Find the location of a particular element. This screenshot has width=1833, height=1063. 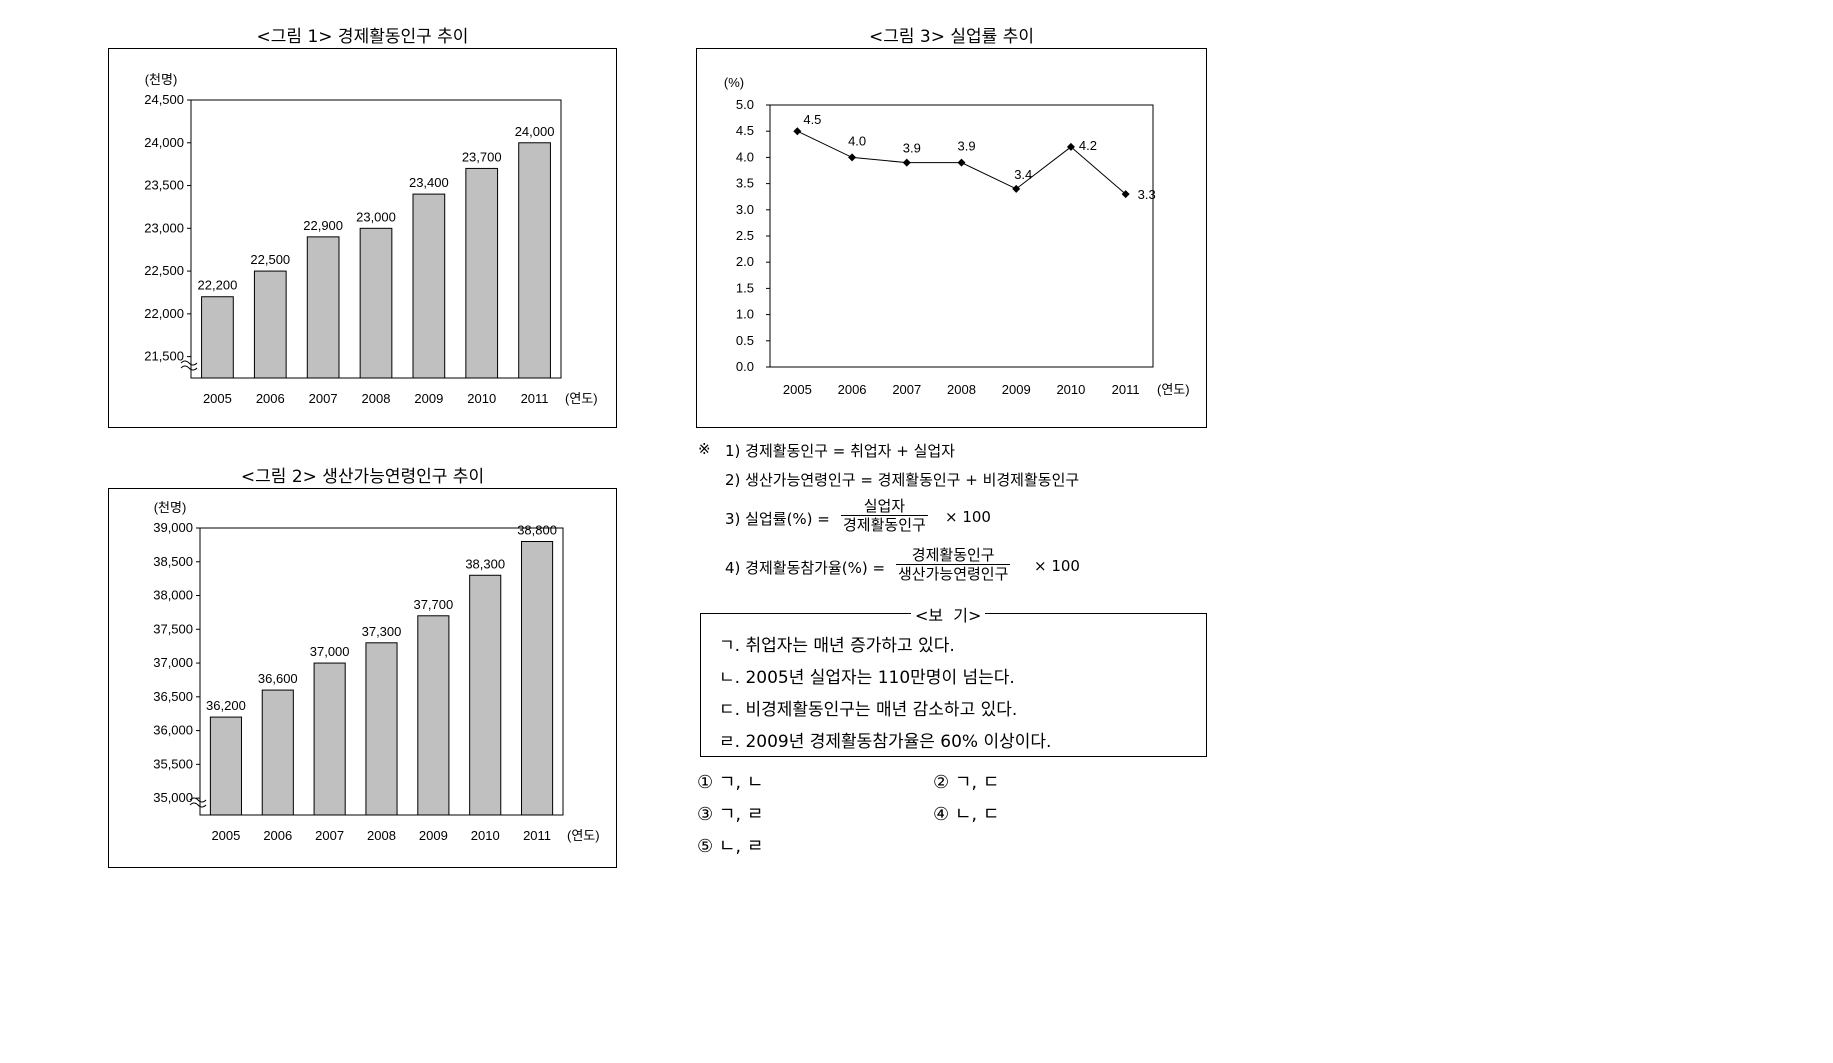

note-4-fraction: 경제활동인구 생산가능연령인구 is located at coordinates (953, 565).